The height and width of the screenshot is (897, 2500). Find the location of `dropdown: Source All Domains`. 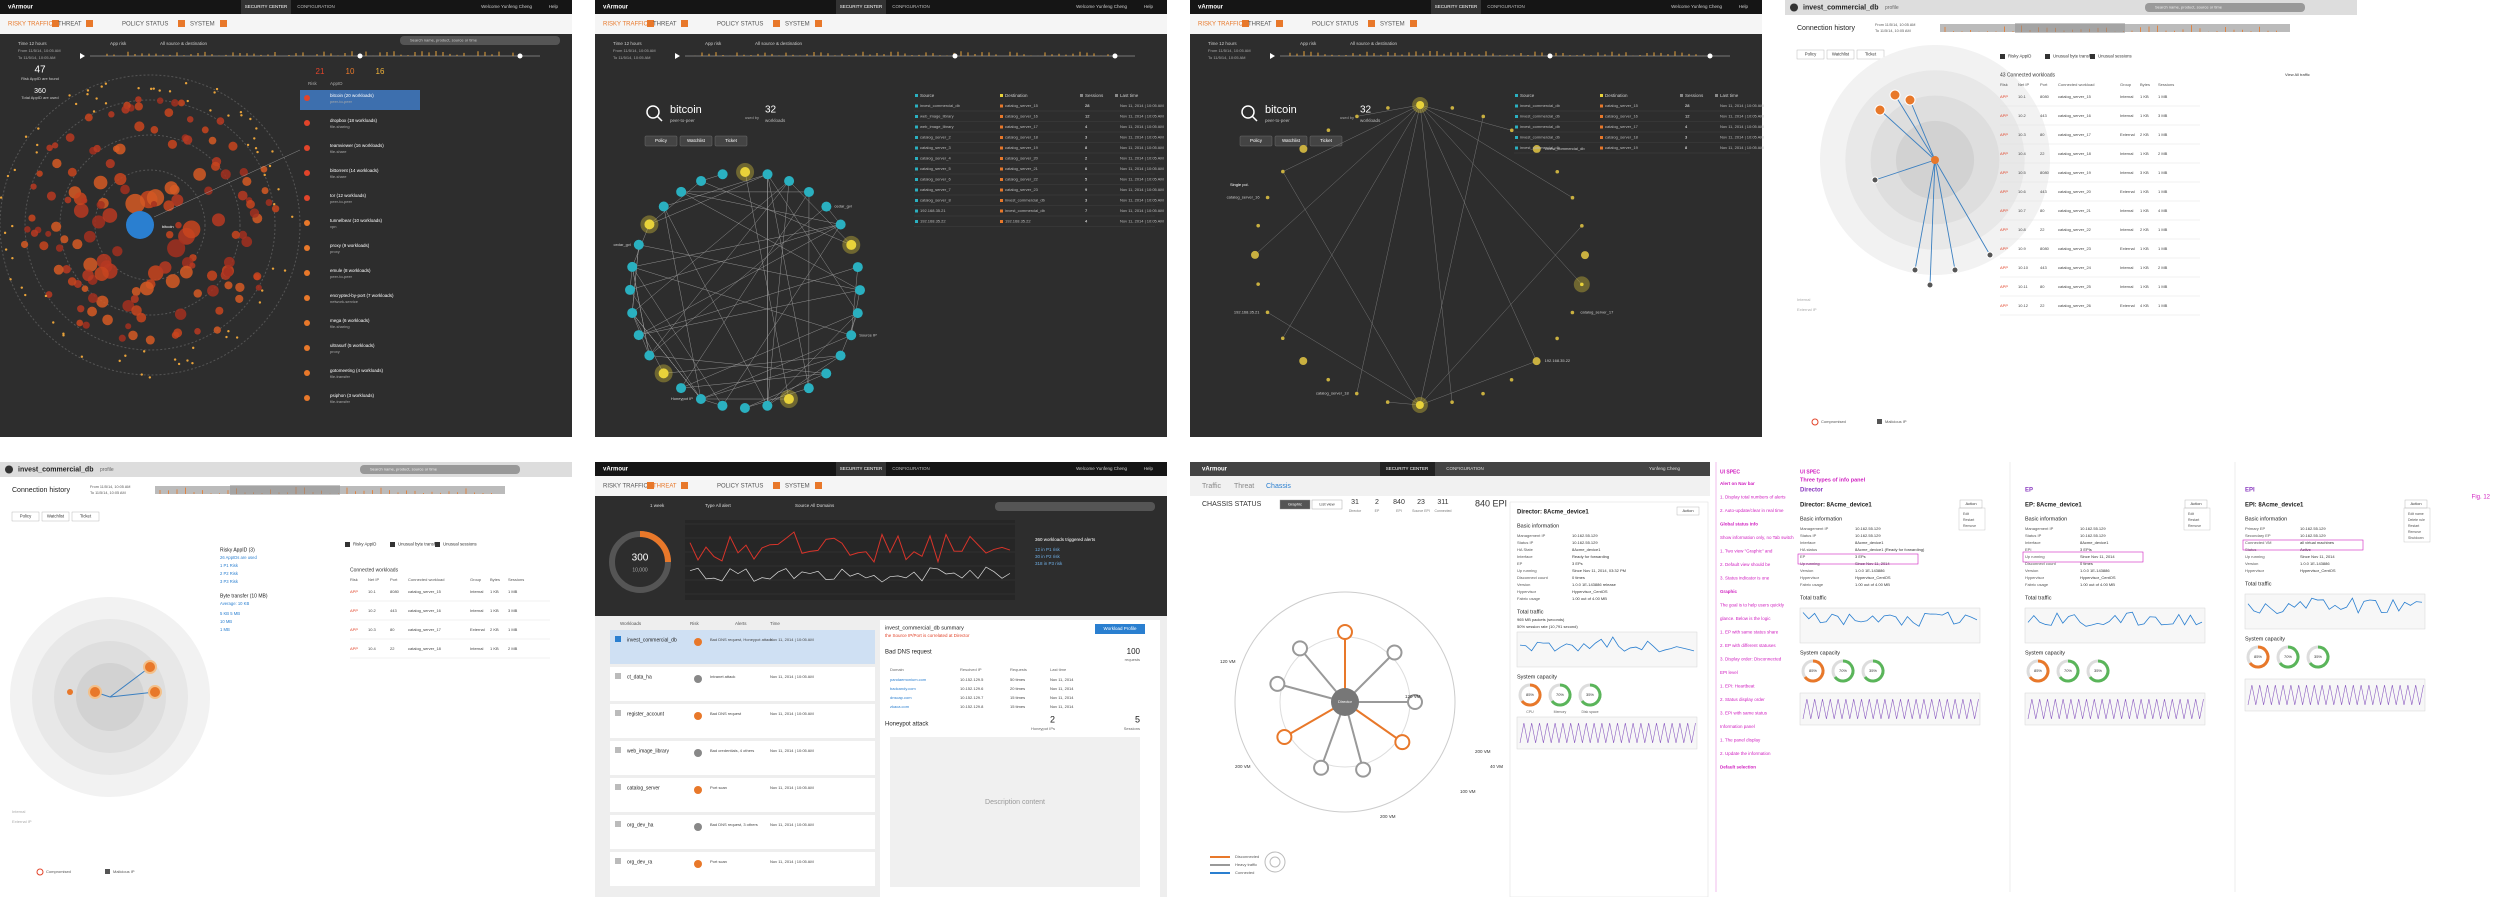

dropdown: Source All Domains is located at coordinates (815, 505).